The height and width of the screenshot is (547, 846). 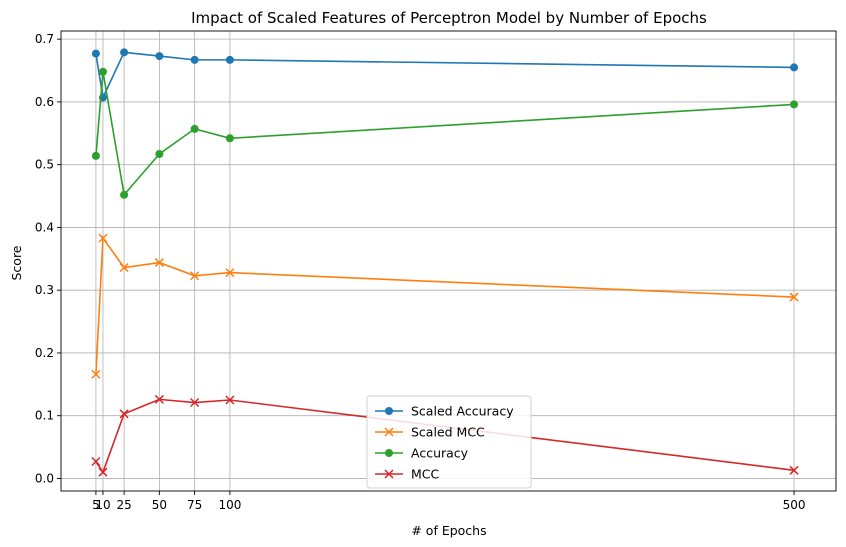 I want to click on x-tick-label: 100, so click(x=229, y=505).